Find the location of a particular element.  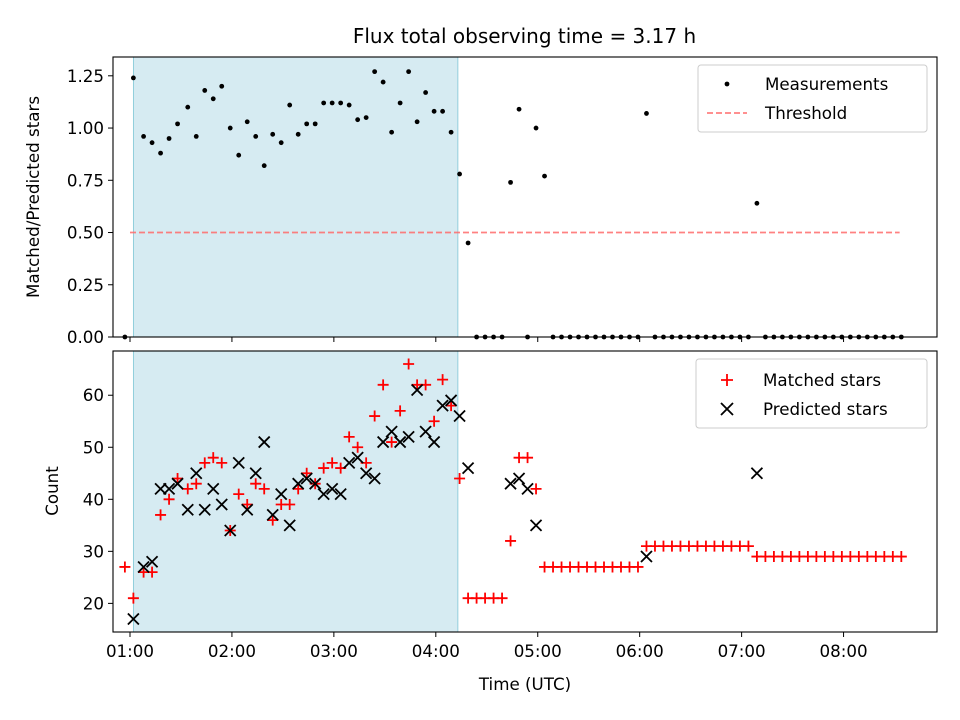

y-tick-label: 30 is located at coordinates (93, 551).